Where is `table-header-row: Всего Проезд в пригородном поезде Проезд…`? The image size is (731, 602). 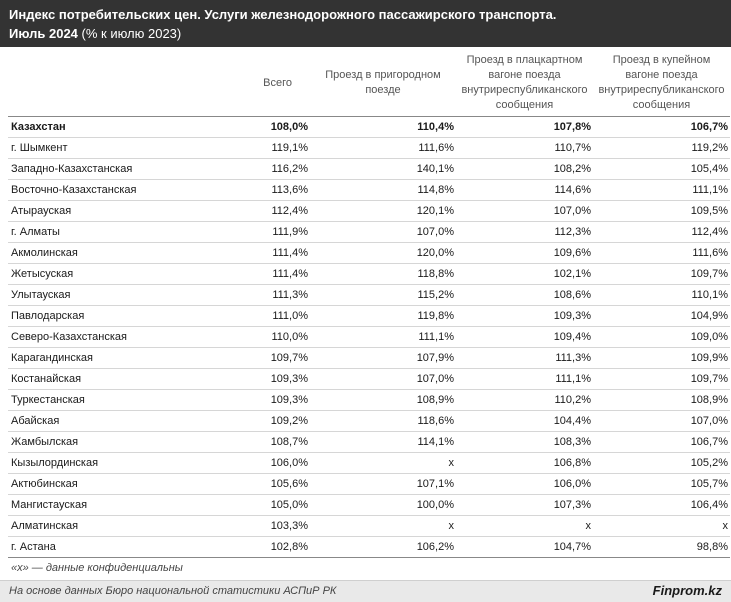 table-header-row: Всего Проезд в пригородном поезде Проезд… is located at coordinates (369, 83).